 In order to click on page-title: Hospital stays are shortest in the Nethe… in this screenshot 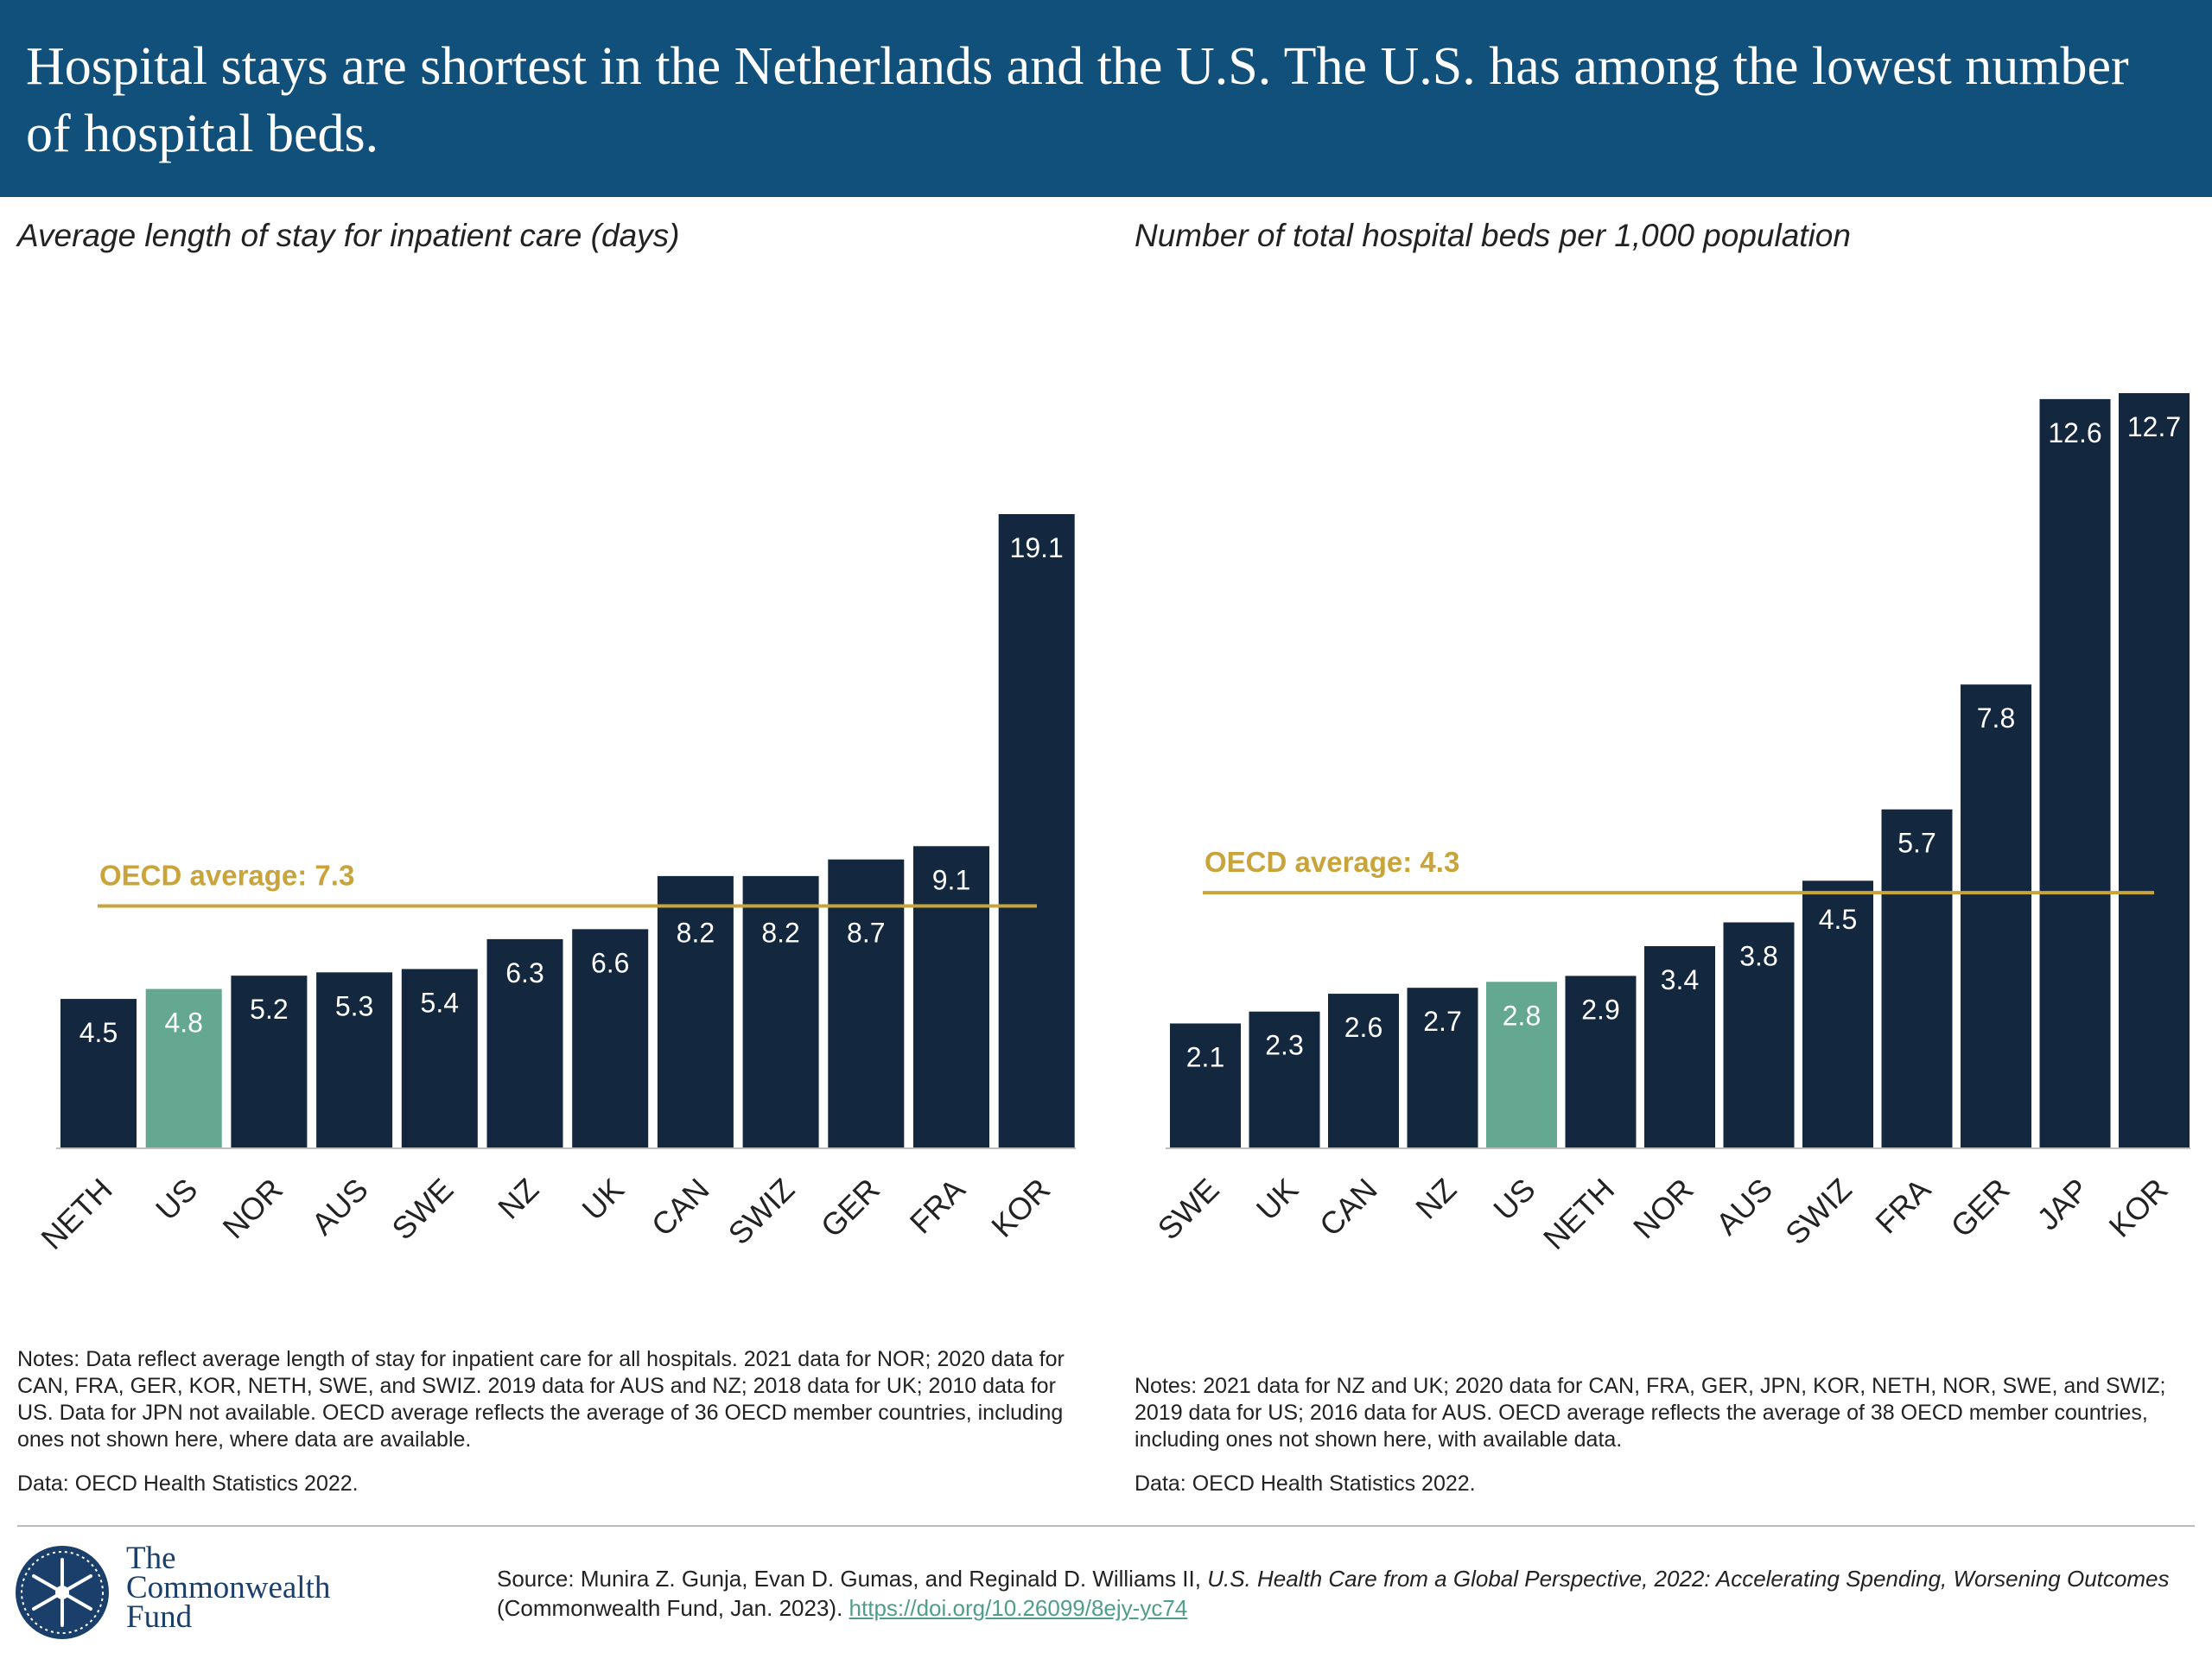, I will do `click(1077, 100)`.